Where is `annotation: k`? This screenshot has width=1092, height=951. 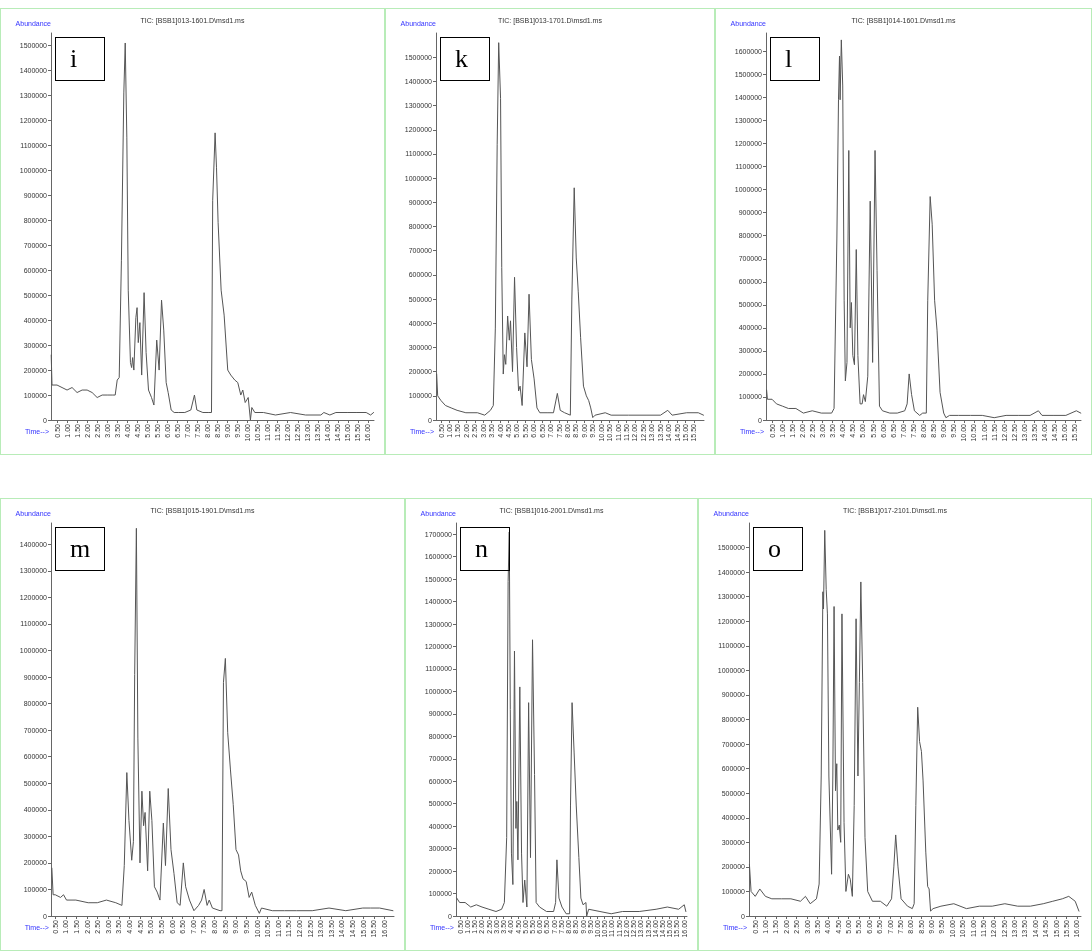 annotation: k is located at coordinates (465, 59).